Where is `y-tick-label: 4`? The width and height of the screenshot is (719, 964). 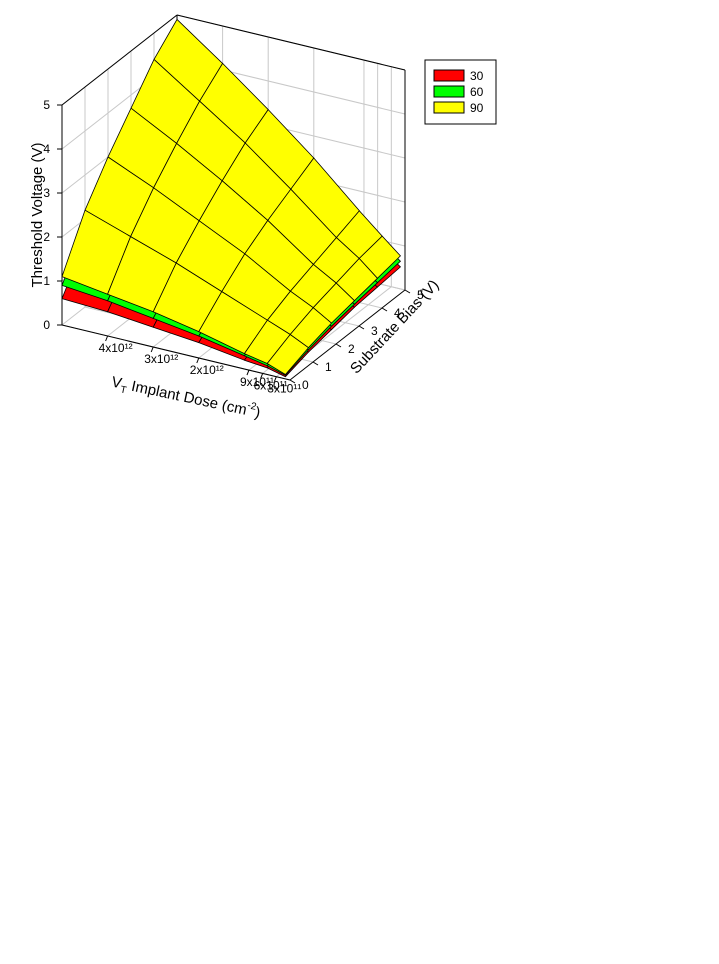
y-tick-label: 4 is located at coordinates (397, 313).